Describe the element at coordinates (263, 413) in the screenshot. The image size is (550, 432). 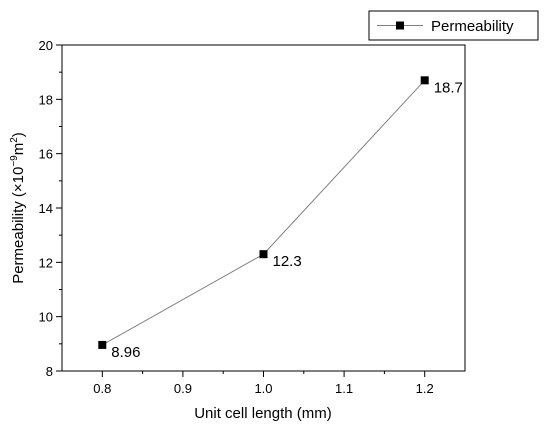
I see `x-axis-label: Unit cell length (mm)` at that location.